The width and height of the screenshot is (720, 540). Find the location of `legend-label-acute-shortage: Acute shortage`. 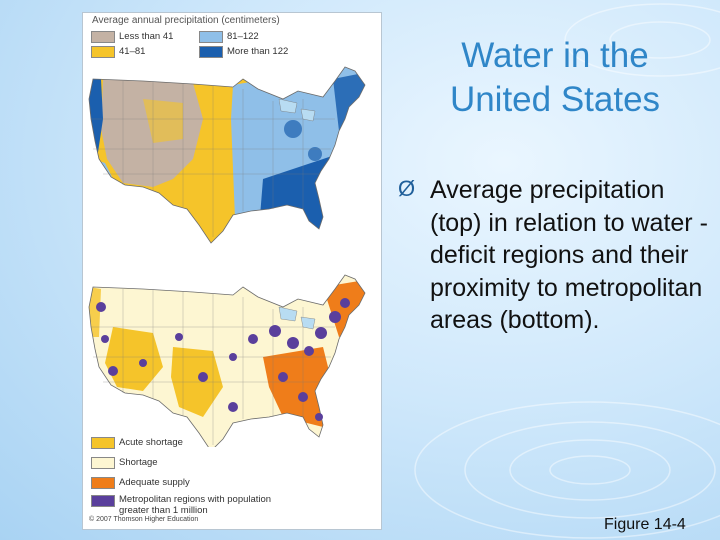

legend-label-acute-shortage: Acute shortage is located at coordinates (151, 442).